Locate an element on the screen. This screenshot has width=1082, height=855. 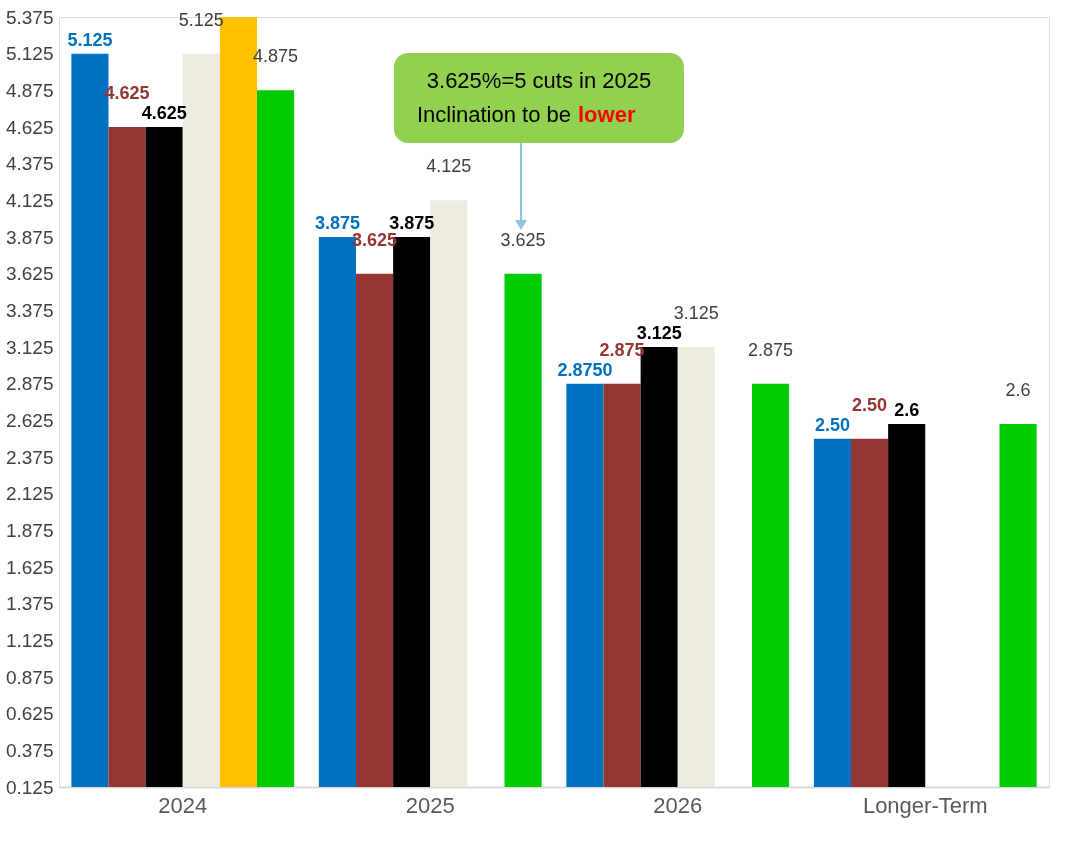
data-label: 4.625 is located at coordinates (164, 113).